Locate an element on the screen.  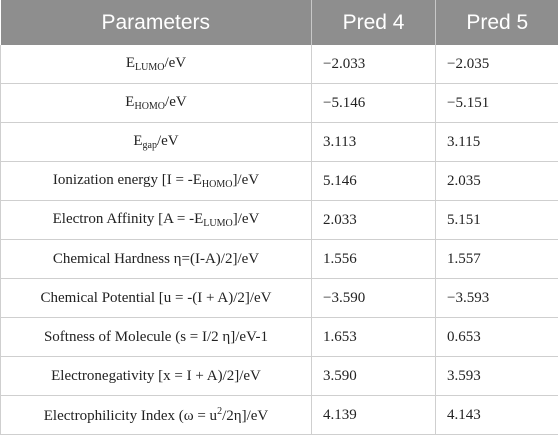
pred-5-cell: −2.035 is located at coordinates (496, 64).